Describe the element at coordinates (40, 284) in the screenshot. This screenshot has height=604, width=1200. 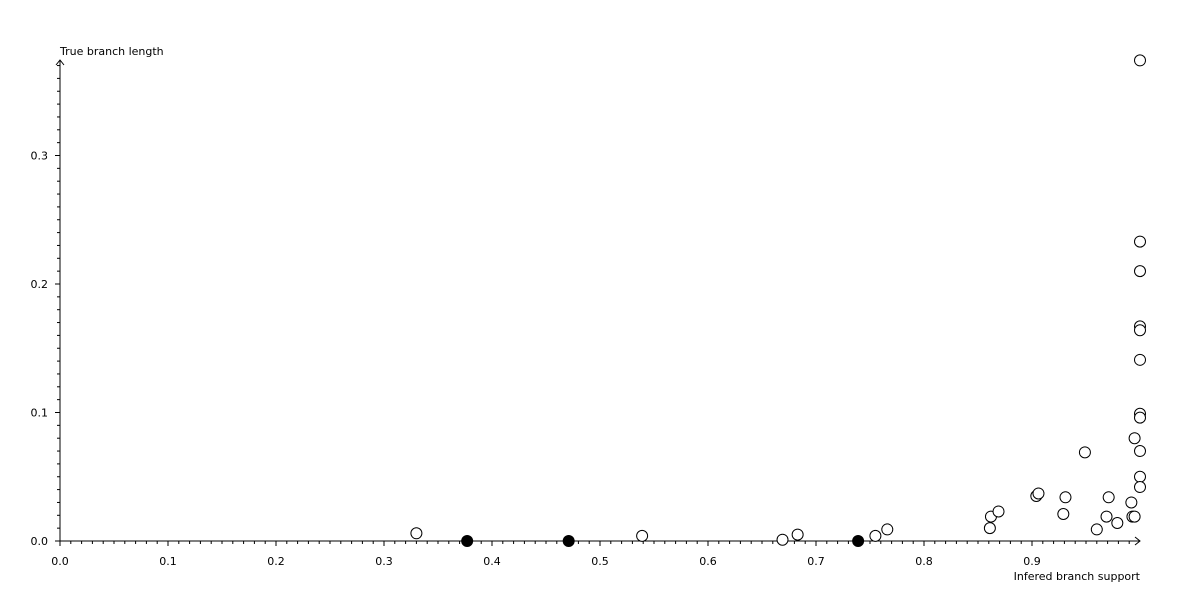
I see `y-tick-label: 0.2` at that location.